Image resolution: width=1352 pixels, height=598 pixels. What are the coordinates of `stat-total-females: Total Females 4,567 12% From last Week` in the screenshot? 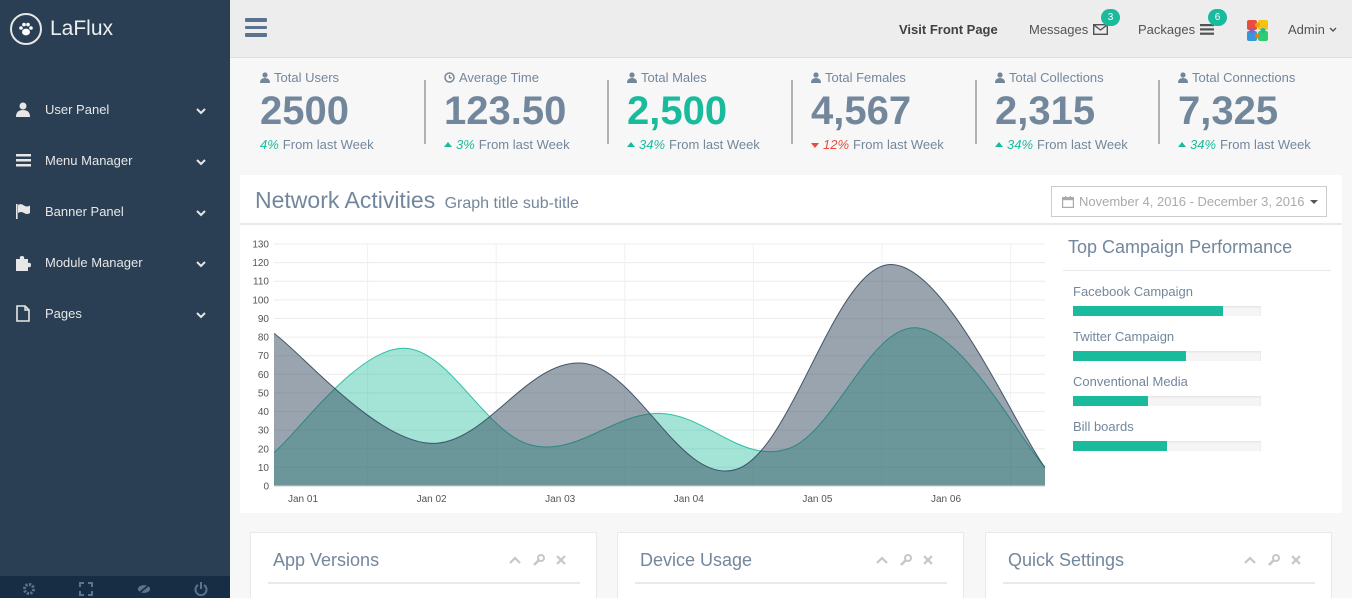 It's located at (901, 115).